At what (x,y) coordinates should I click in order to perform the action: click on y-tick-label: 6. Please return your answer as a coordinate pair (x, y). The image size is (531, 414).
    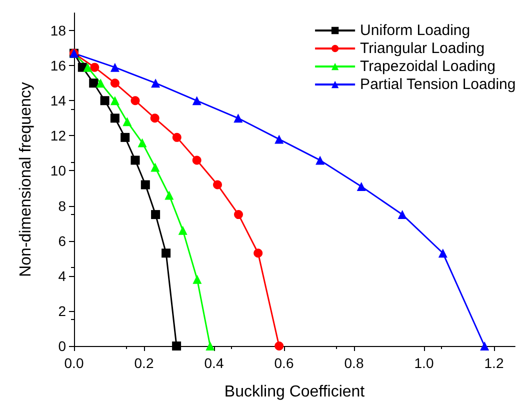
    Looking at the image, I should click on (62, 240).